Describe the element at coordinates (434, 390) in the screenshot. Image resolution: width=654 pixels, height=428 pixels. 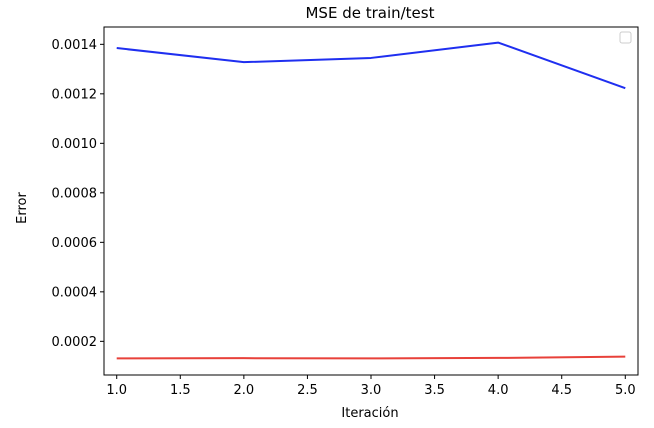
I see `x-tick-label: 3.5` at that location.